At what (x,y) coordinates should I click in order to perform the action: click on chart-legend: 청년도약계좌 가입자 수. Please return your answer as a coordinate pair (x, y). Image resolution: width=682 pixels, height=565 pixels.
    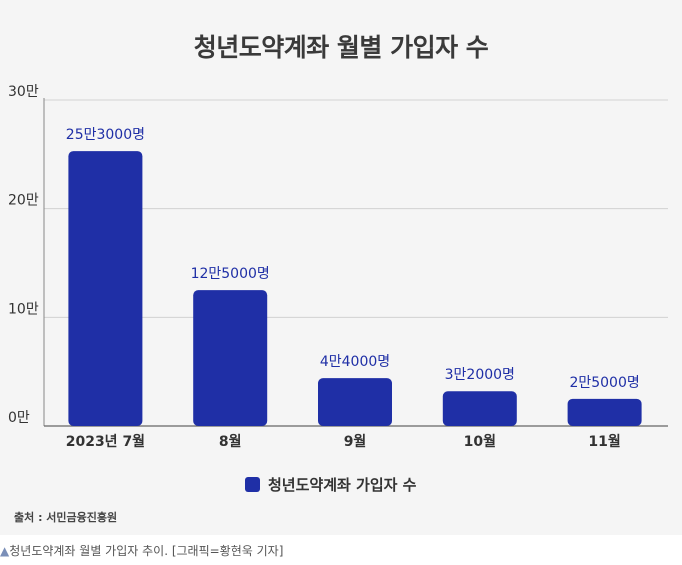
    Looking at the image, I should click on (330, 484).